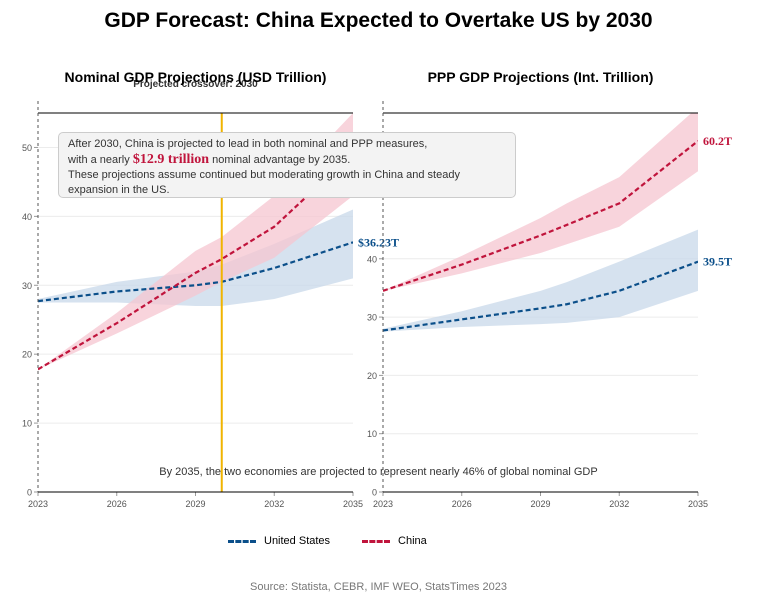 This screenshot has height=607, width=757. Describe the element at coordinates (383, 504) in the screenshot. I see `right-x-tick-label: 2023` at that location.